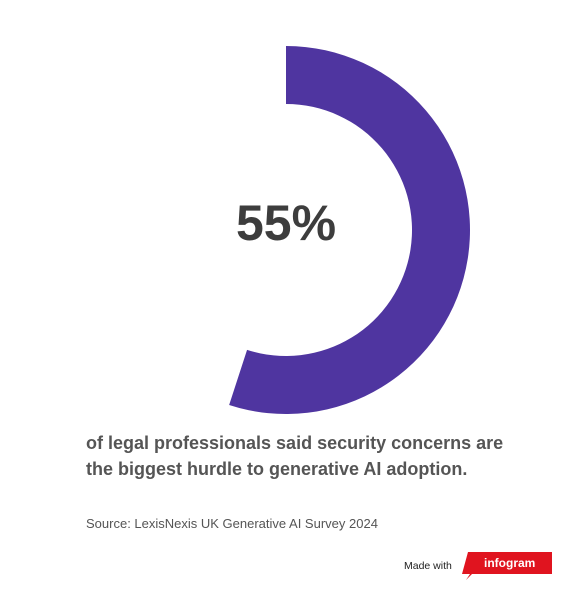 This screenshot has height=596, width=575. I want to click on made-with-badge: Made with infogram, so click(478, 566).